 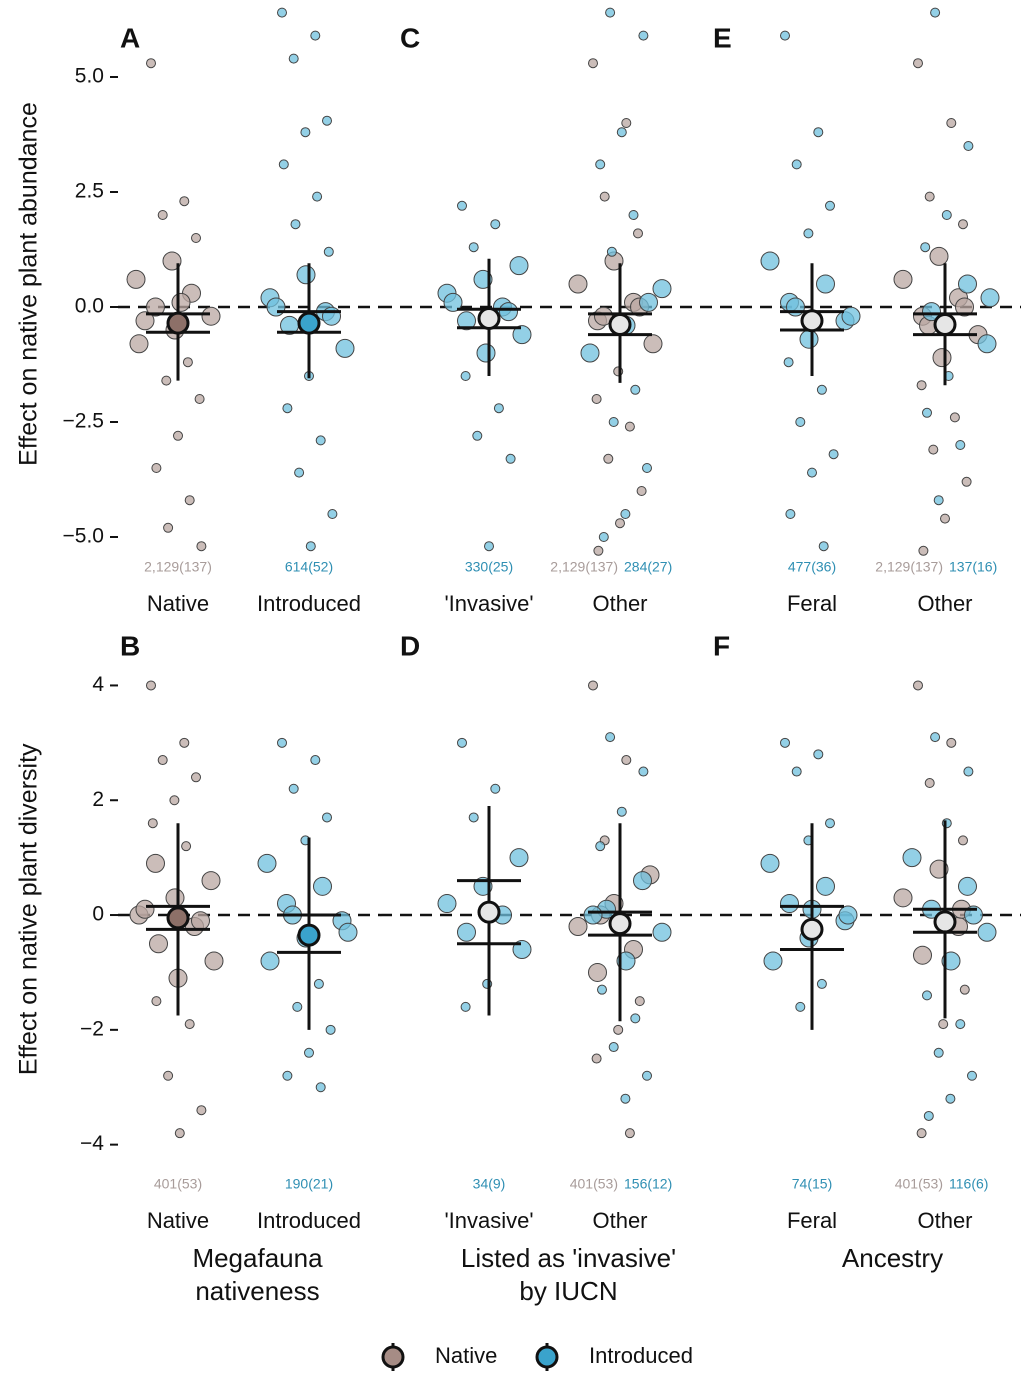 I want to click on x-tick-label: Native, so click(x=178, y=603).